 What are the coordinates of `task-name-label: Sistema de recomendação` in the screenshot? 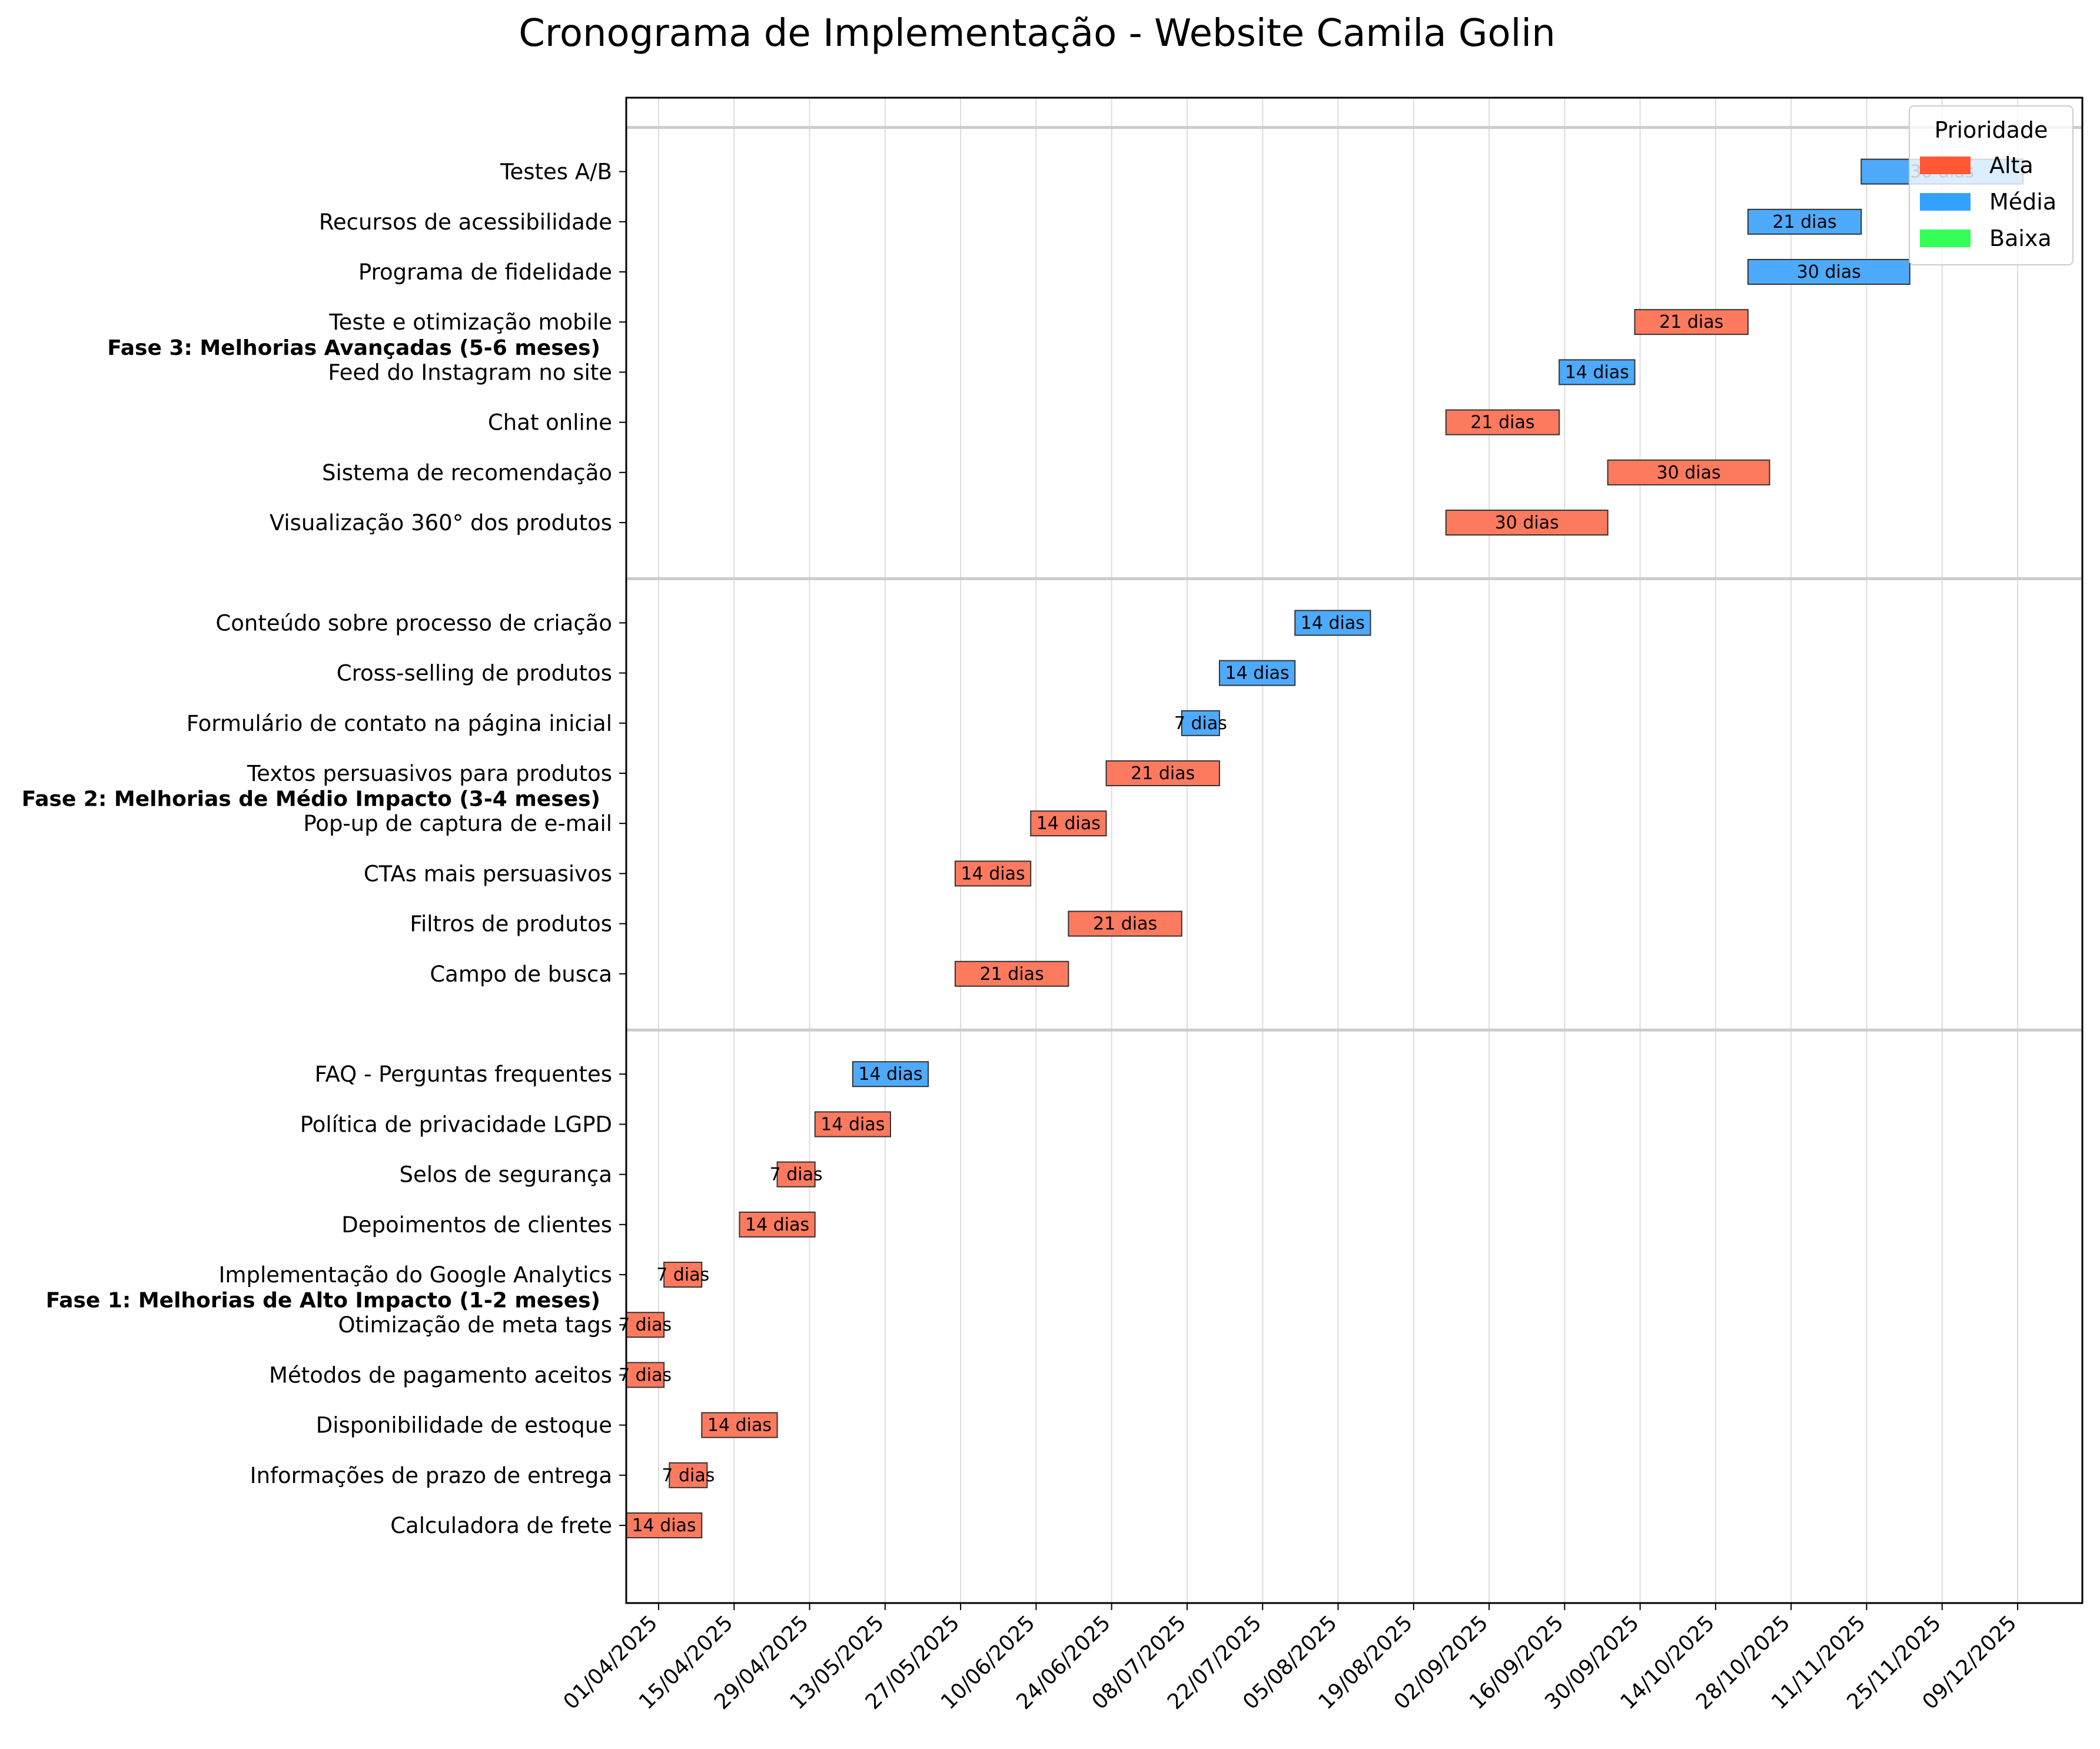 It's located at (467, 473).